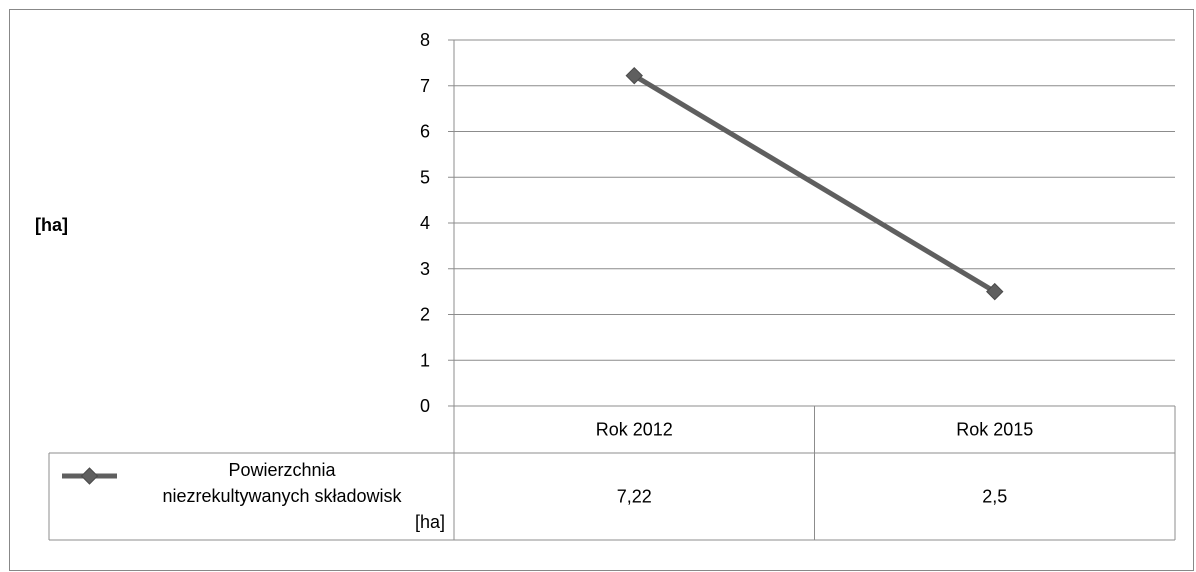 This screenshot has height=572, width=1196. I want to click on series-group, so click(814, 183).